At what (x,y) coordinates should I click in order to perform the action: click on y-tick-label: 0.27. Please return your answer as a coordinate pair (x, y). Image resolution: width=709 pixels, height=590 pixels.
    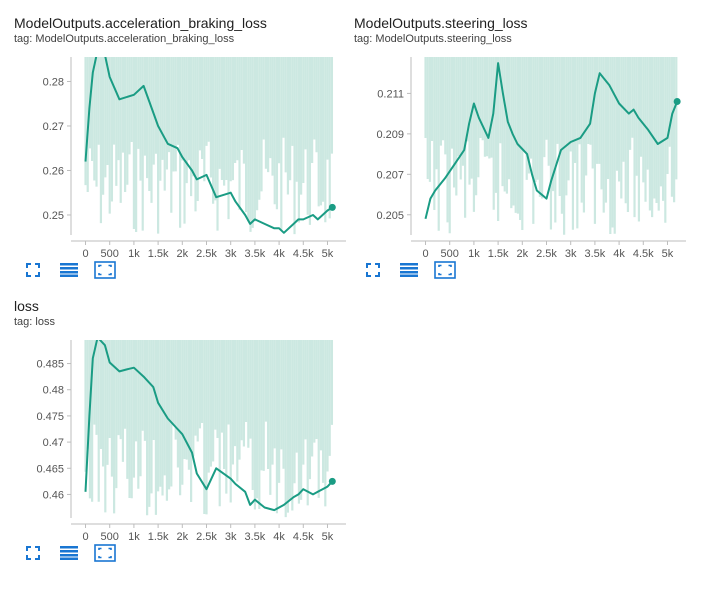
    Looking at the image, I should click on (53, 127).